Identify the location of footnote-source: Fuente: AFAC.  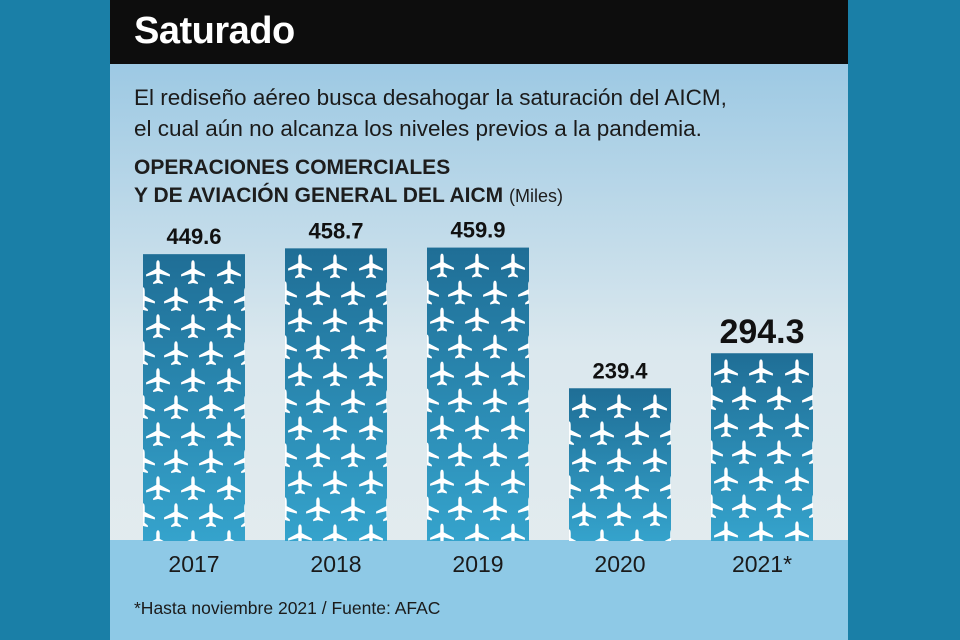
(386, 608).